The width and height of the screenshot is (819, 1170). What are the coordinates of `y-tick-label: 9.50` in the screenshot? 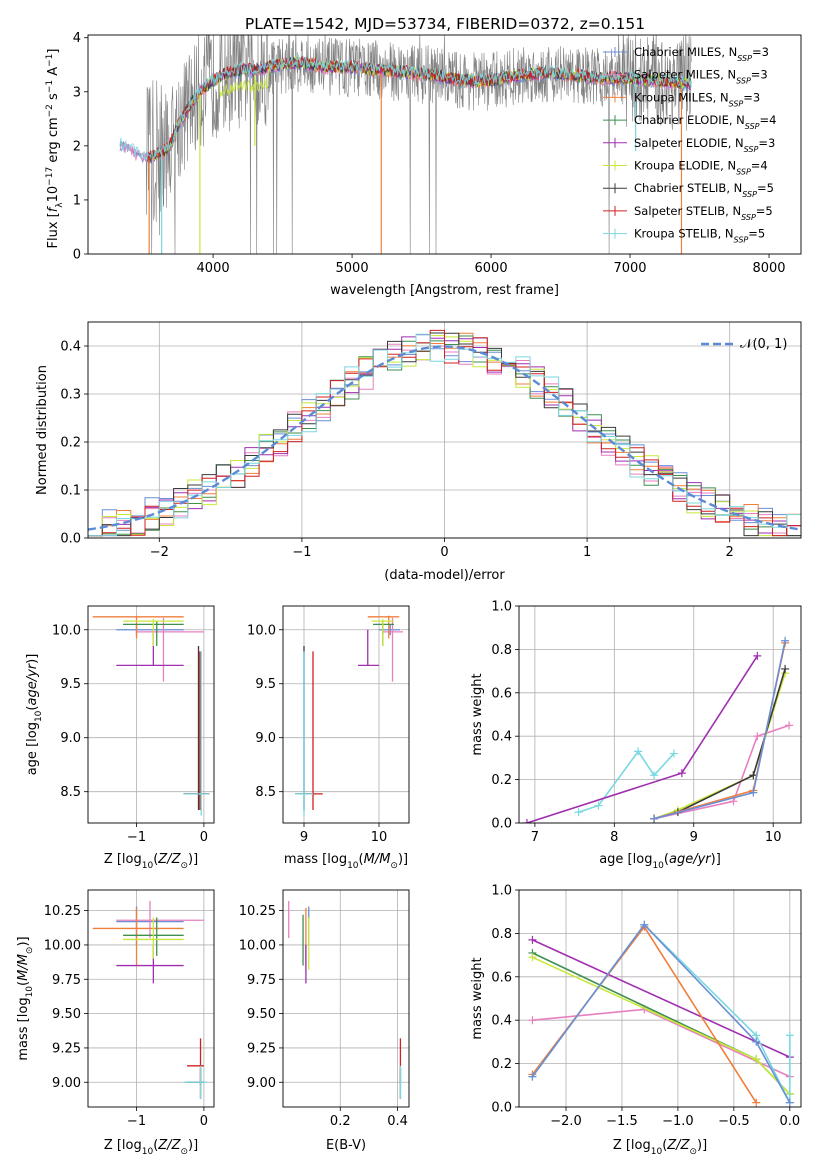 It's located at (261, 1014).